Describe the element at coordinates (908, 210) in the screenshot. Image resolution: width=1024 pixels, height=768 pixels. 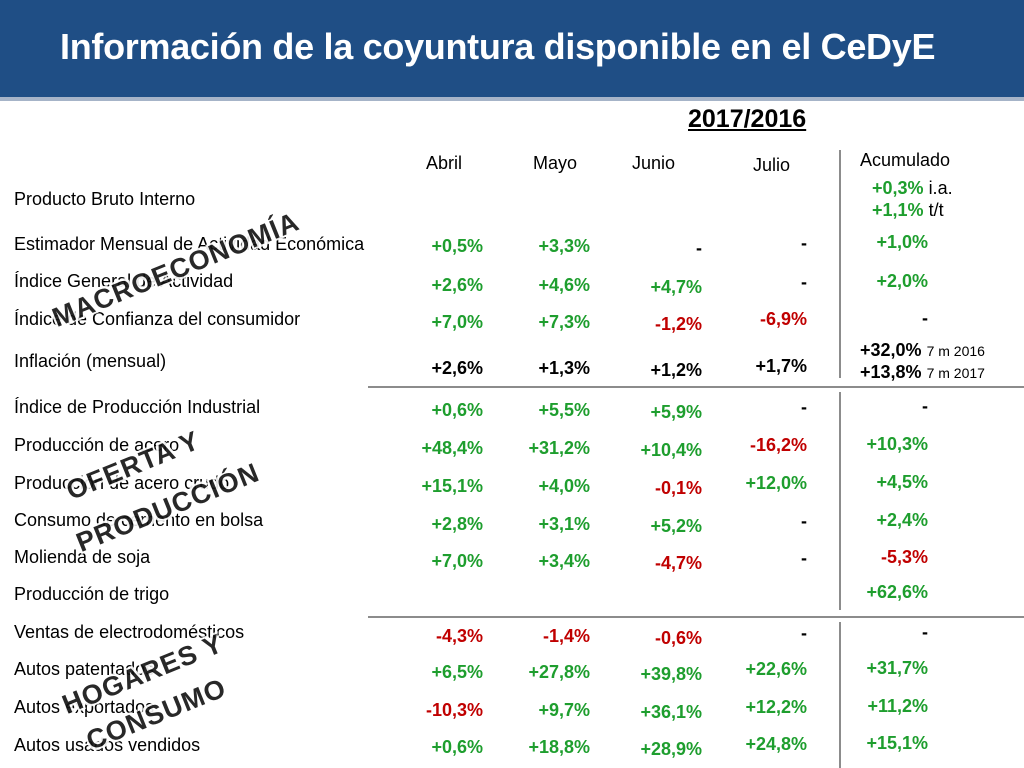
I see `acumulado-value: +1,1% t/t` at that location.